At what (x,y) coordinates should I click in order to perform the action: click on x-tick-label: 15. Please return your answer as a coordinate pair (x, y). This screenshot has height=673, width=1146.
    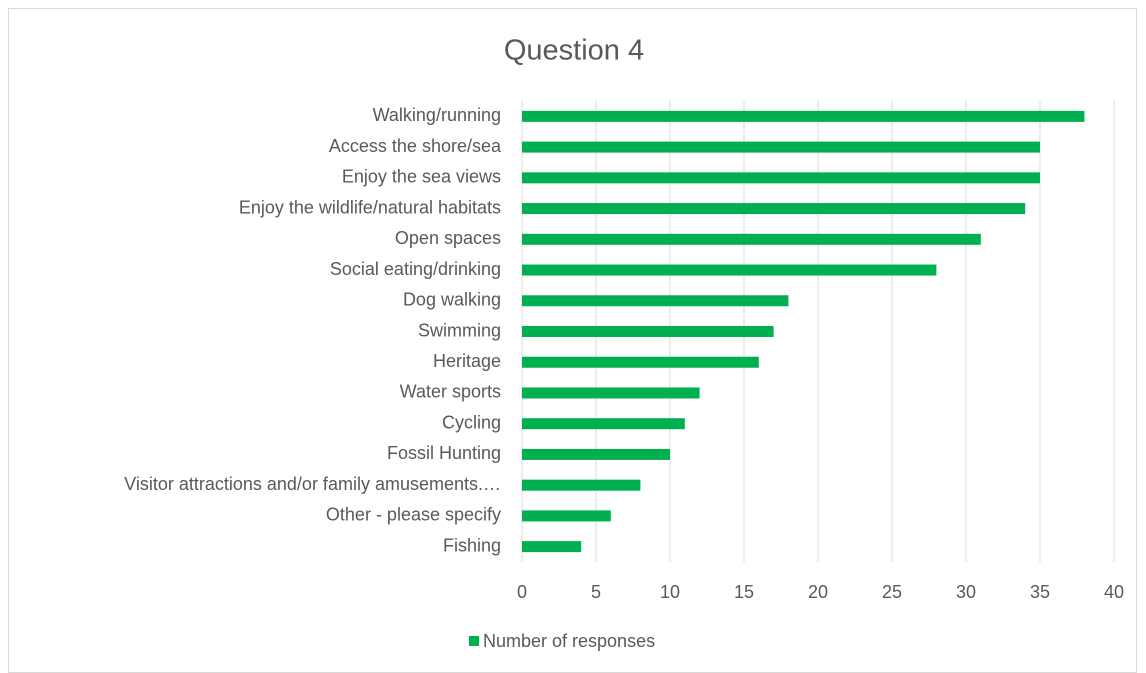
    Looking at the image, I should click on (744, 592).